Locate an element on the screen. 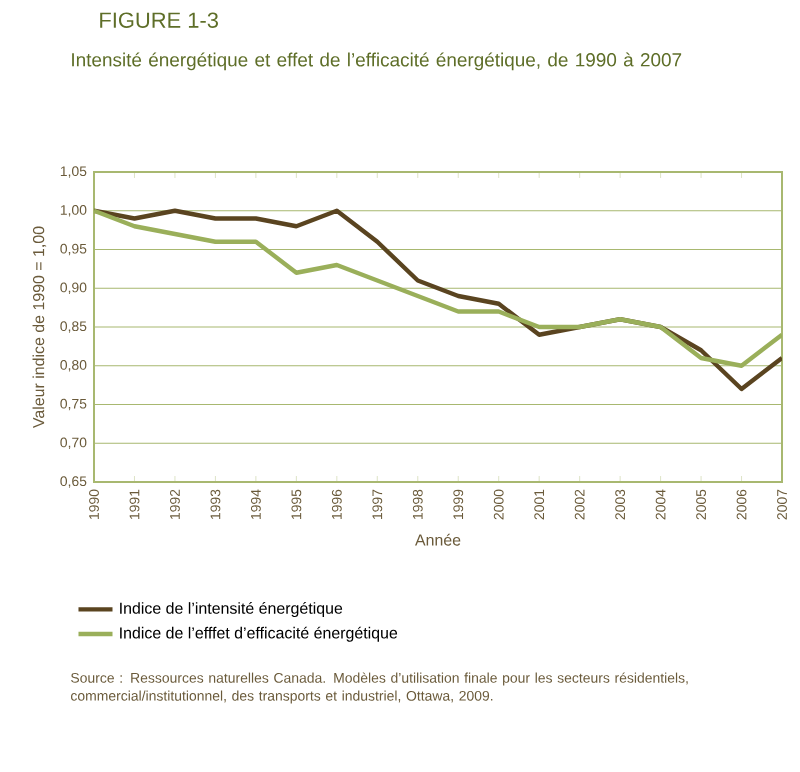  chart-title: FIGURE 1-3 is located at coordinates (159, 20).